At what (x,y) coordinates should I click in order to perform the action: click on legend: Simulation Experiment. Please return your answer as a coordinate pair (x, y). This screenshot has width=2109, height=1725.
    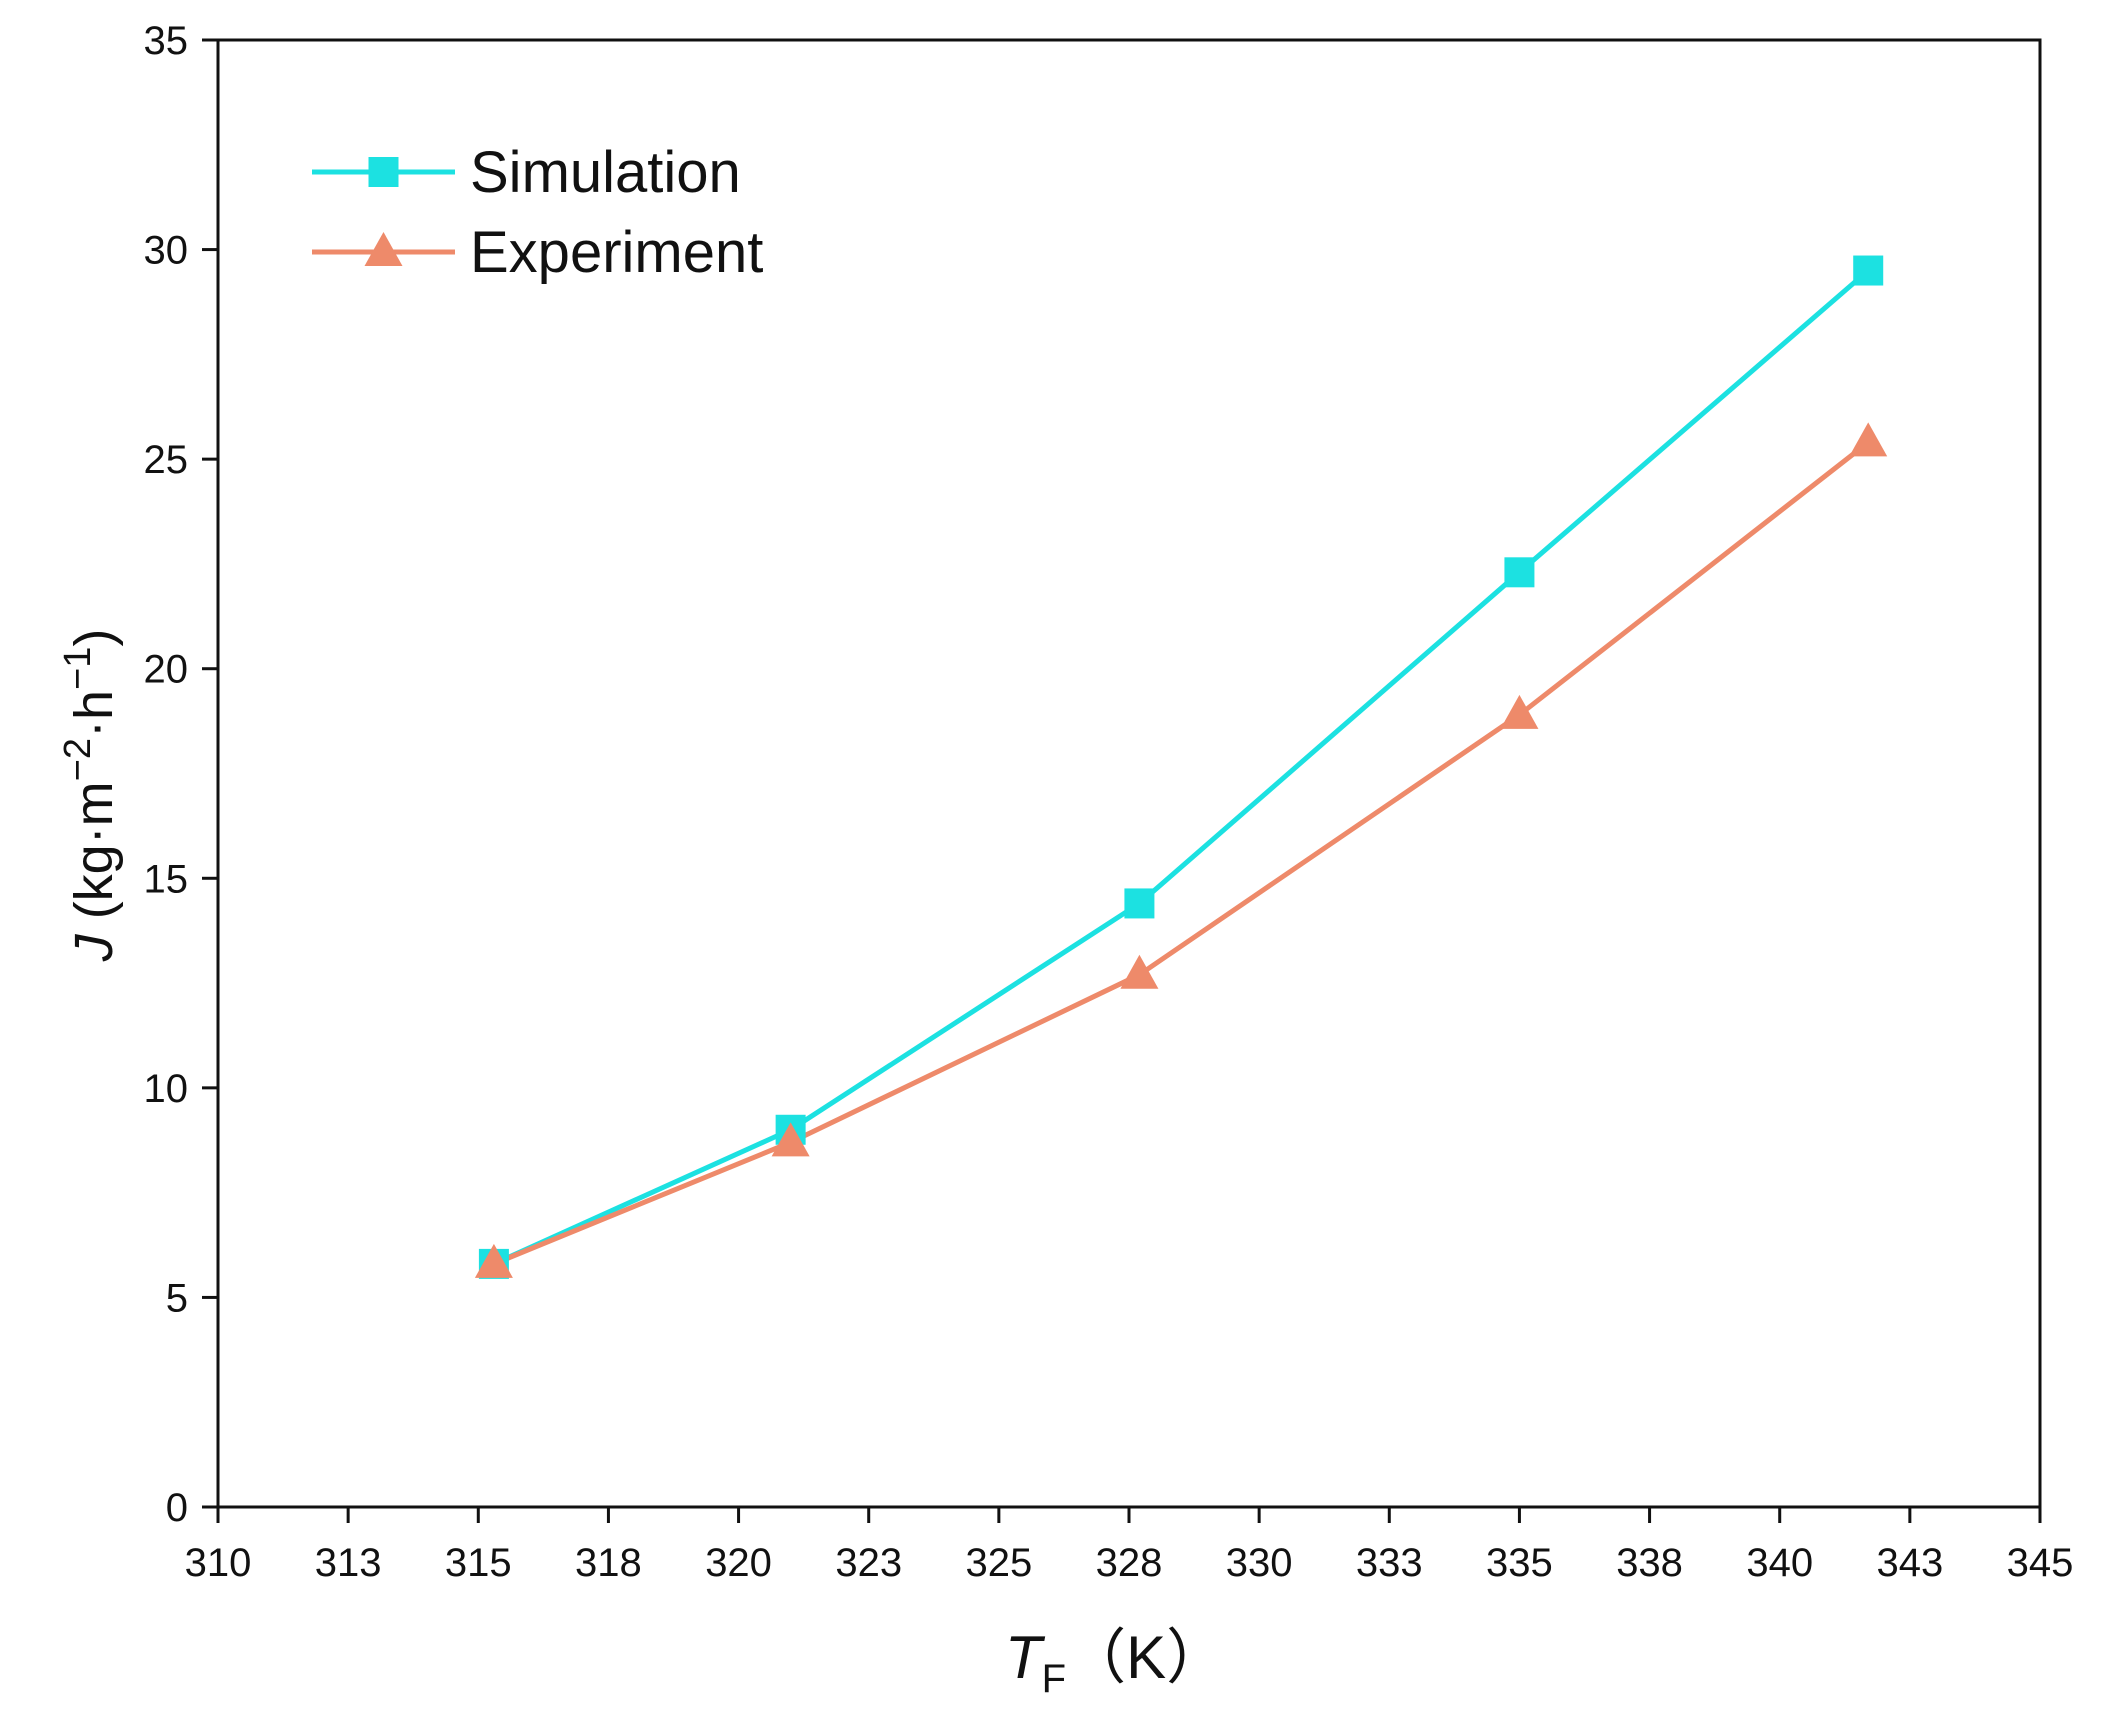
    Looking at the image, I should click on (537, 212).